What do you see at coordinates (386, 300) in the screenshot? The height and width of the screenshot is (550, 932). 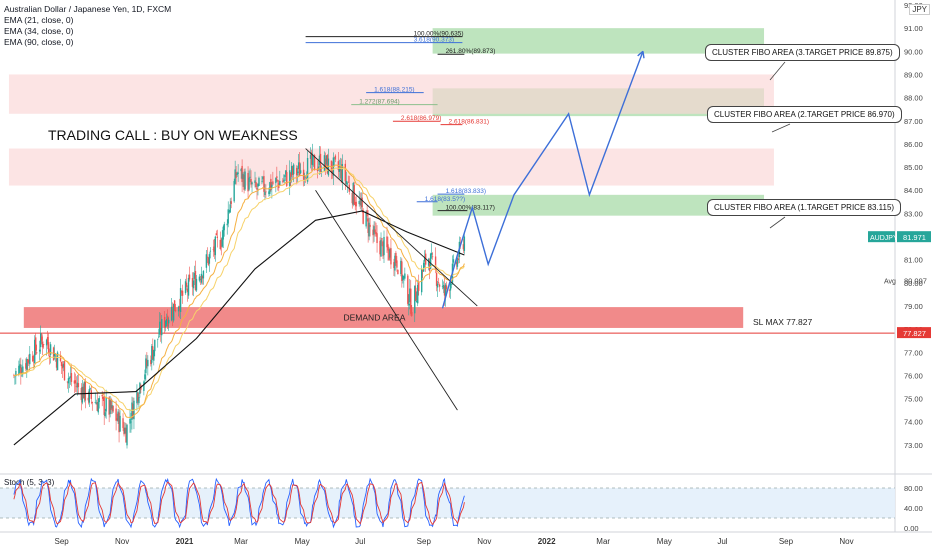 I see `channel-lower-line` at bounding box center [386, 300].